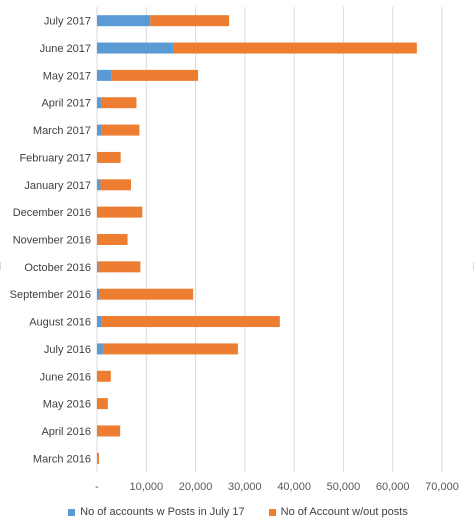 Image resolution: width=476 pixels, height=529 pixels. I want to click on x-tick-label: 60,000, so click(393, 487).